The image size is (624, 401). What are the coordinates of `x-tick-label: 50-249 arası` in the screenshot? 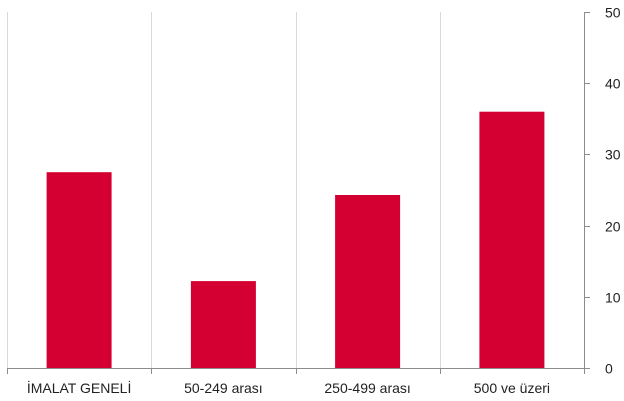 It's located at (223, 388).